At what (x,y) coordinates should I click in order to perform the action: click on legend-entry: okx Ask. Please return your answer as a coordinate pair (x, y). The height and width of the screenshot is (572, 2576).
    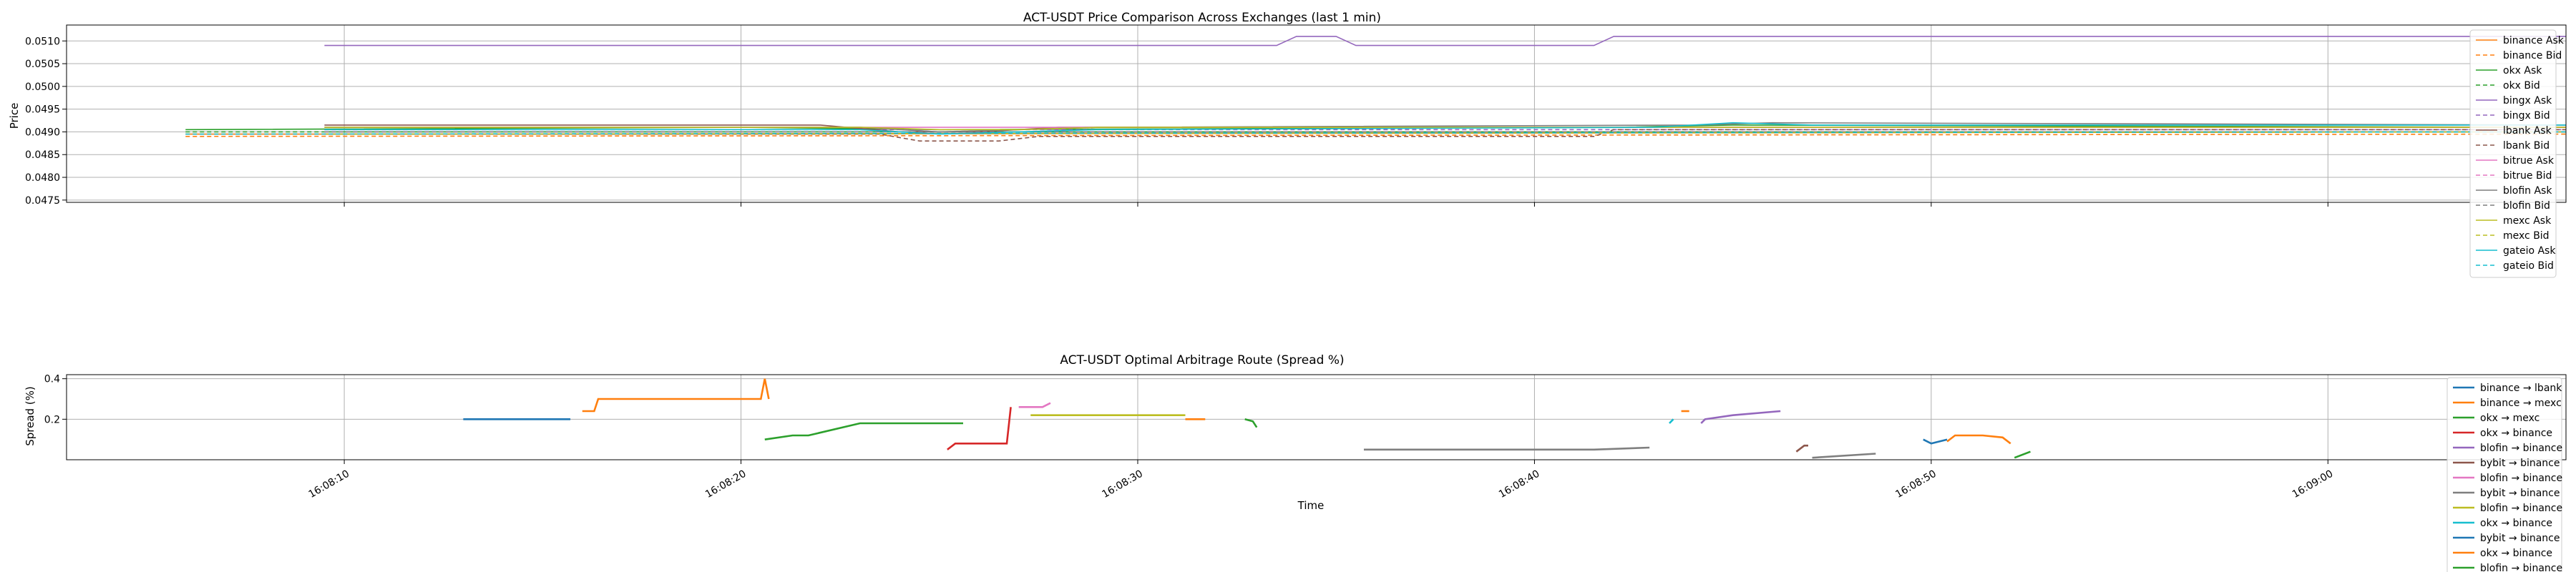
    Looking at the image, I should click on (2522, 71).